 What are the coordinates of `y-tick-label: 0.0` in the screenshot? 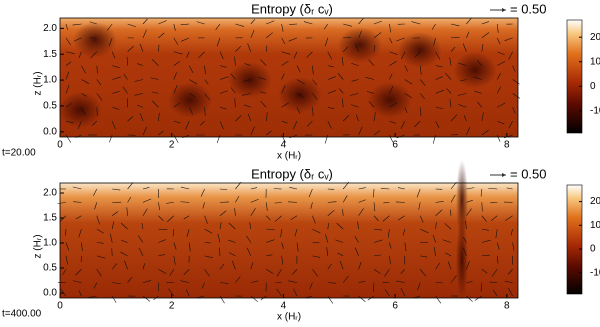 It's located at (50, 131).